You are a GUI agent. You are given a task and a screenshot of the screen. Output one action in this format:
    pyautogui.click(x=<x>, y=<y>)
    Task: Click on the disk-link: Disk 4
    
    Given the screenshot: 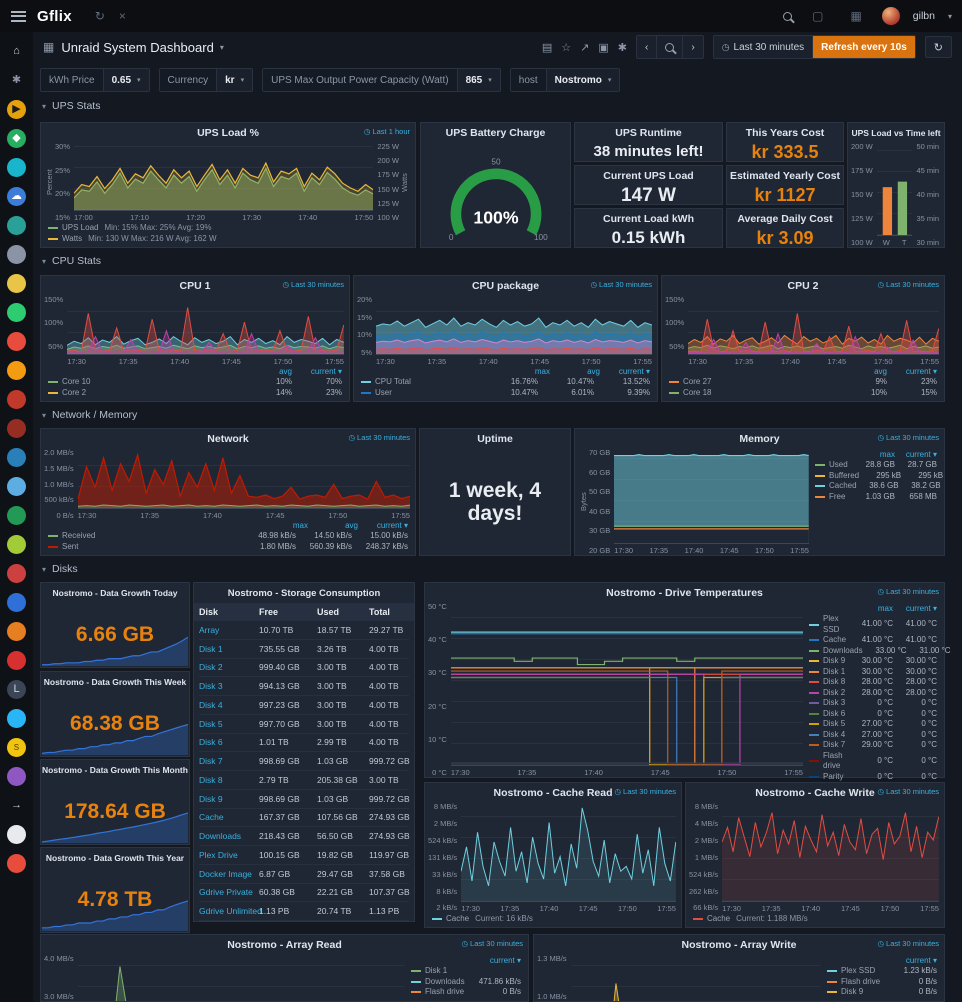 What is the action you would take?
    pyautogui.click(x=211, y=704)
    